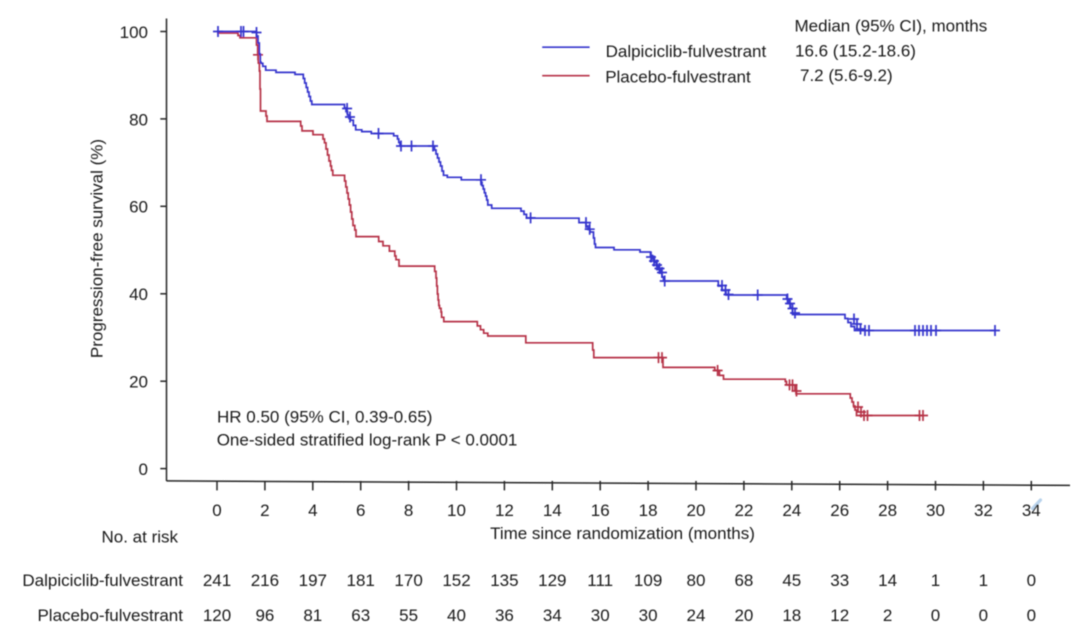 Image resolution: width=1080 pixels, height=632 pixels. What do you see at coordinates (648, 580) in the screenshot?
I see `svg-text: 109` at bounding box center [648, 580].